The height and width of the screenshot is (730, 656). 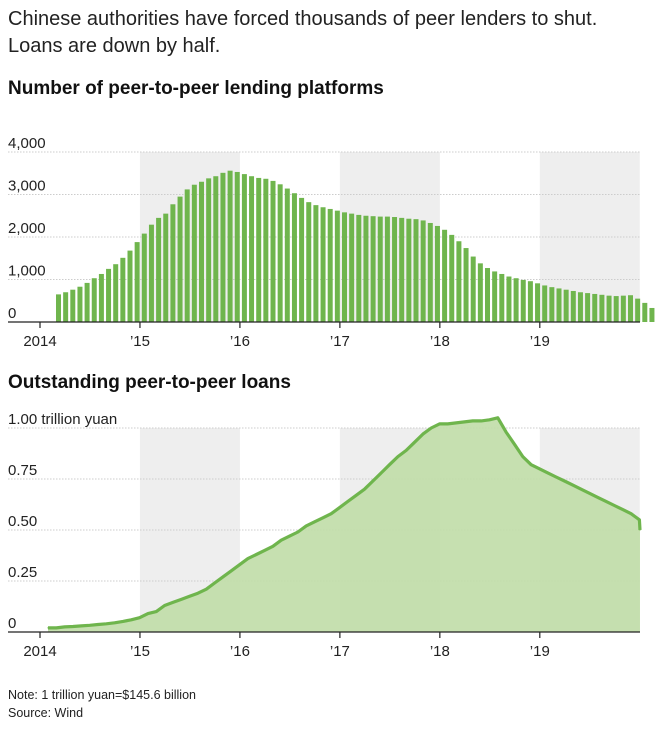 I want to click on chart2-x-tick-label-1: ’15, so click(x=140, y=651).